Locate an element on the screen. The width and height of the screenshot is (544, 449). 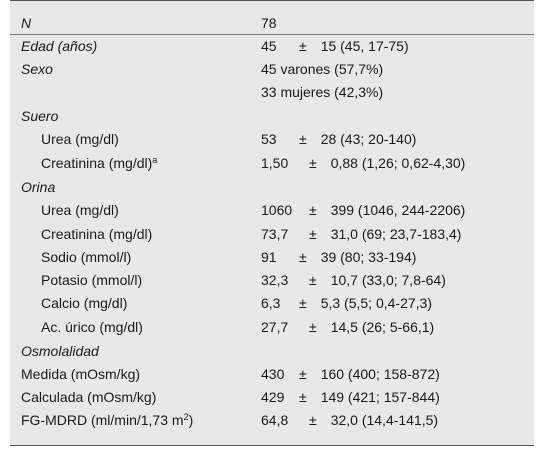
row-label-text: Calcio (mg/dl) is located at coordinates (84, 303).